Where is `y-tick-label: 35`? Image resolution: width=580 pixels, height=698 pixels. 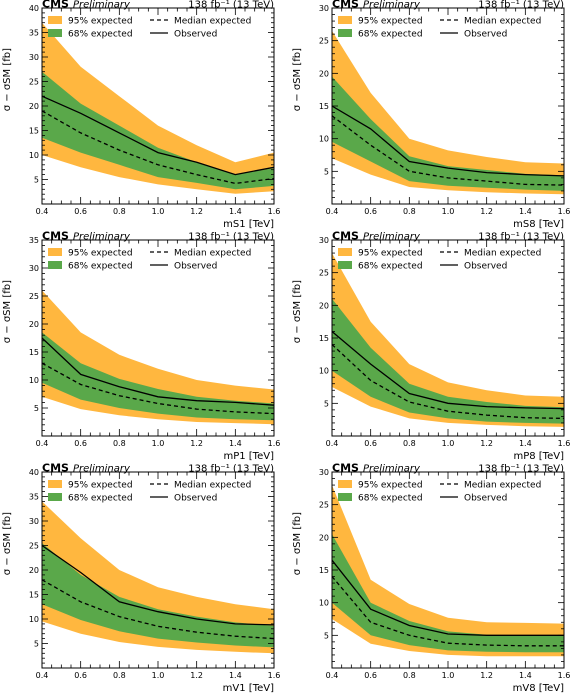
y-tick-label: 35 is located at coordinates (34, 240).